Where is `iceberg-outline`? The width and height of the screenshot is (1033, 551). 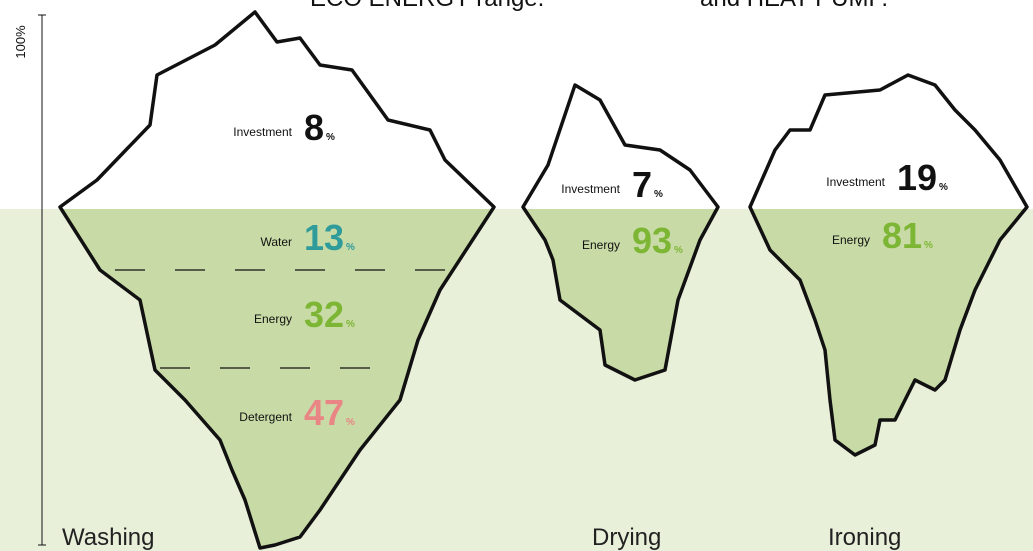 iceberg-outline is located at coordinates (620, 232).